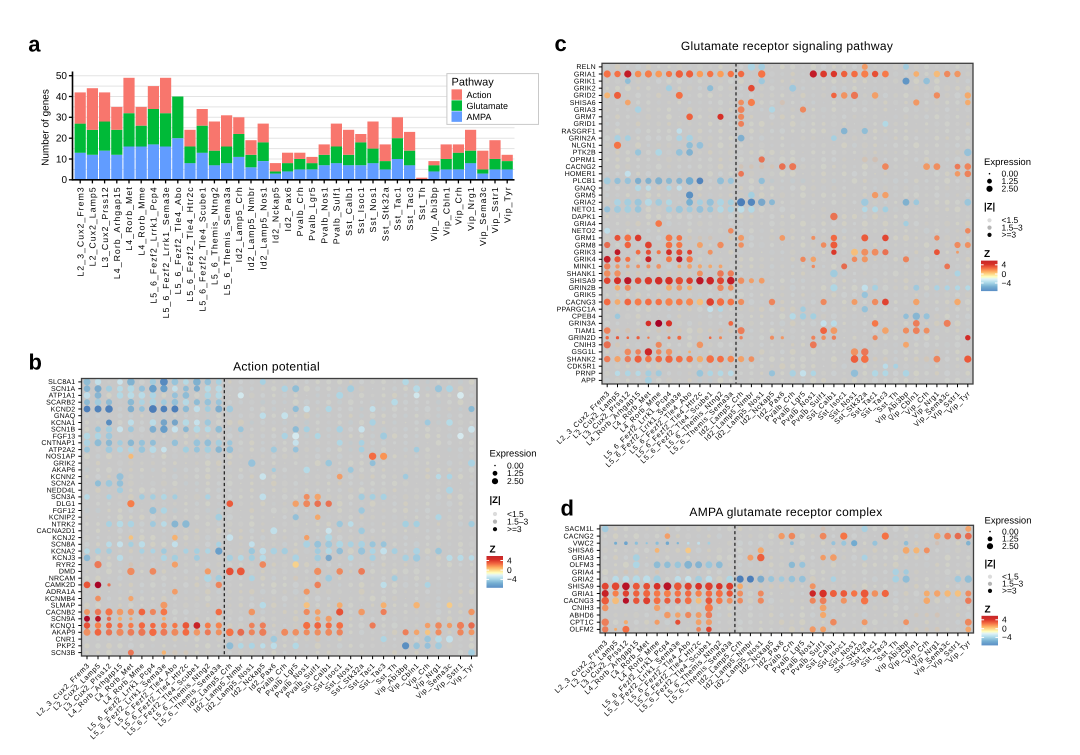  I want to click on svg-text: KCNA2, so click(63, 551).